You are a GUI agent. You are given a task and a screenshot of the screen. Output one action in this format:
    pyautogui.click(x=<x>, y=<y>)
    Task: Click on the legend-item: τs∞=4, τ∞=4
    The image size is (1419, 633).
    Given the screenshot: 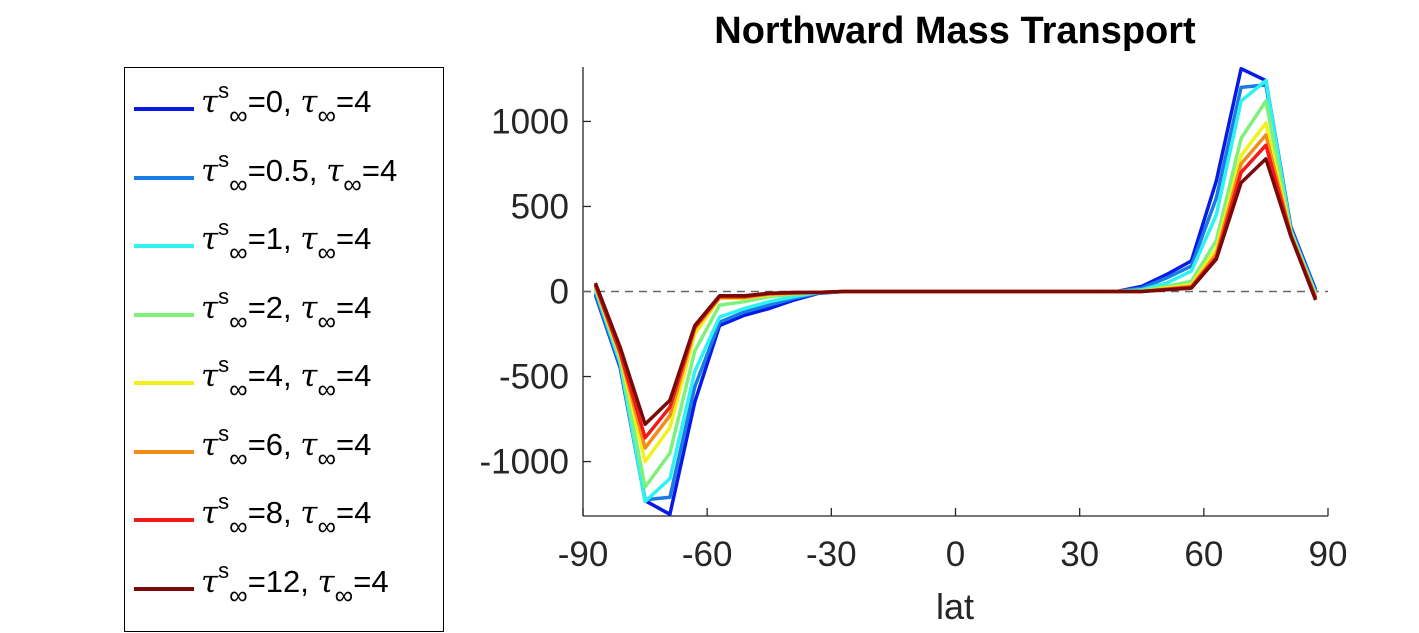 What is the action you would take?
    pyautogui.click(x=284, y=376)
    